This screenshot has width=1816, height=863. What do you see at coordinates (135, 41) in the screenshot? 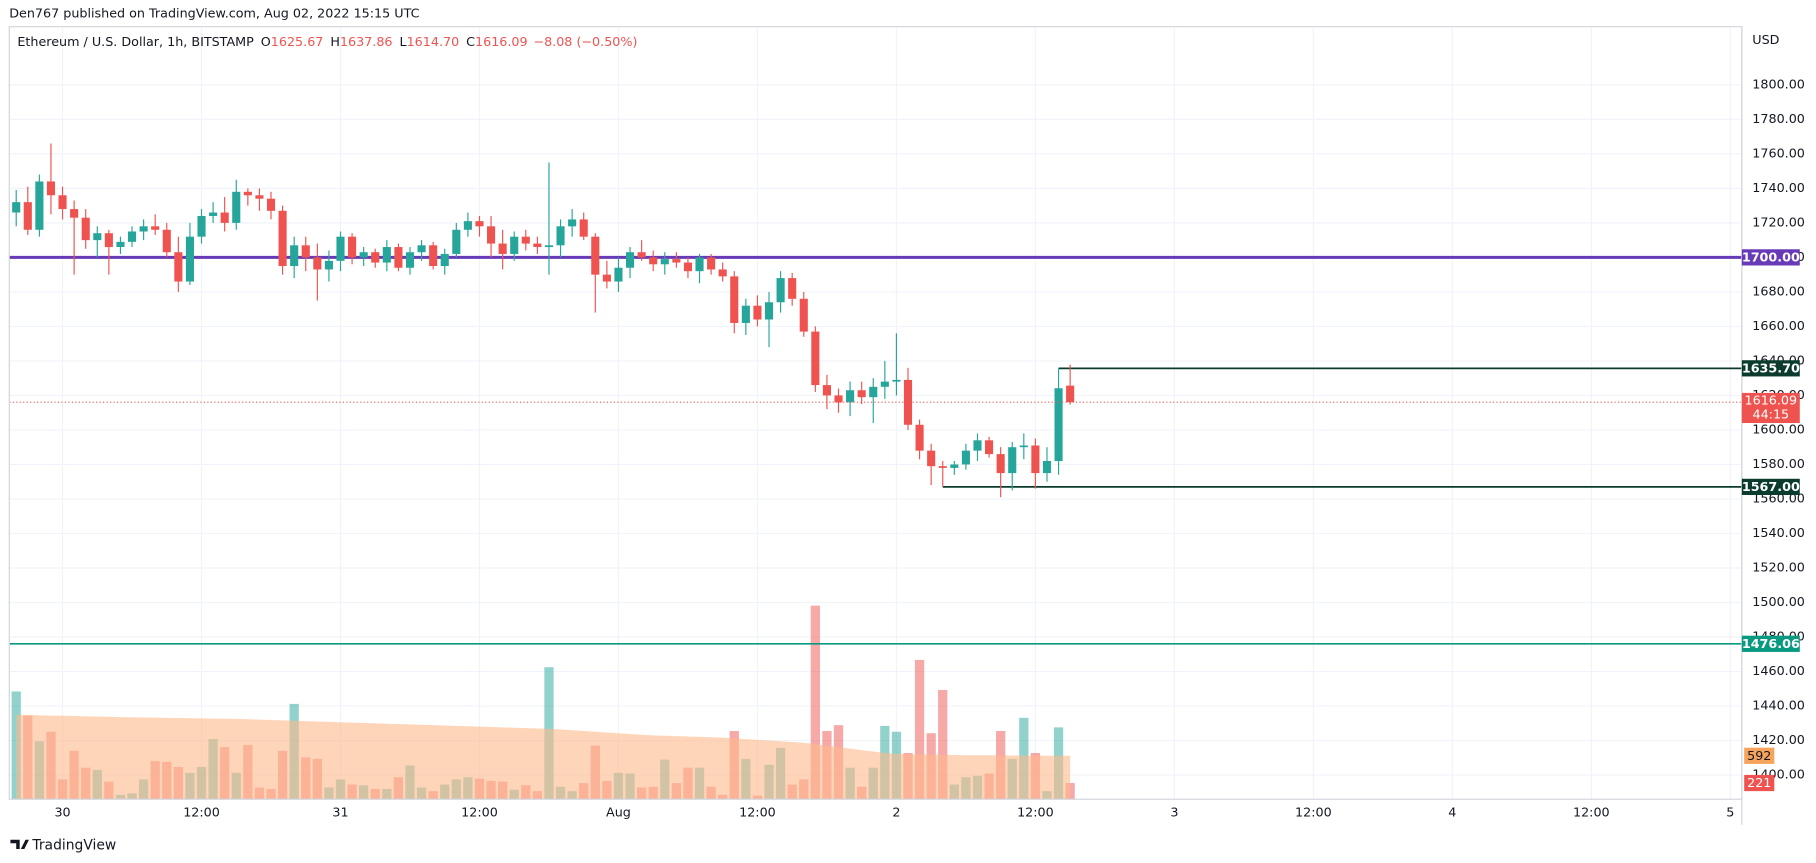
I see `legend-title: Ethereum / U.S. Dollar, 1h, BITSTAMP` at bounding box center [135, 41].